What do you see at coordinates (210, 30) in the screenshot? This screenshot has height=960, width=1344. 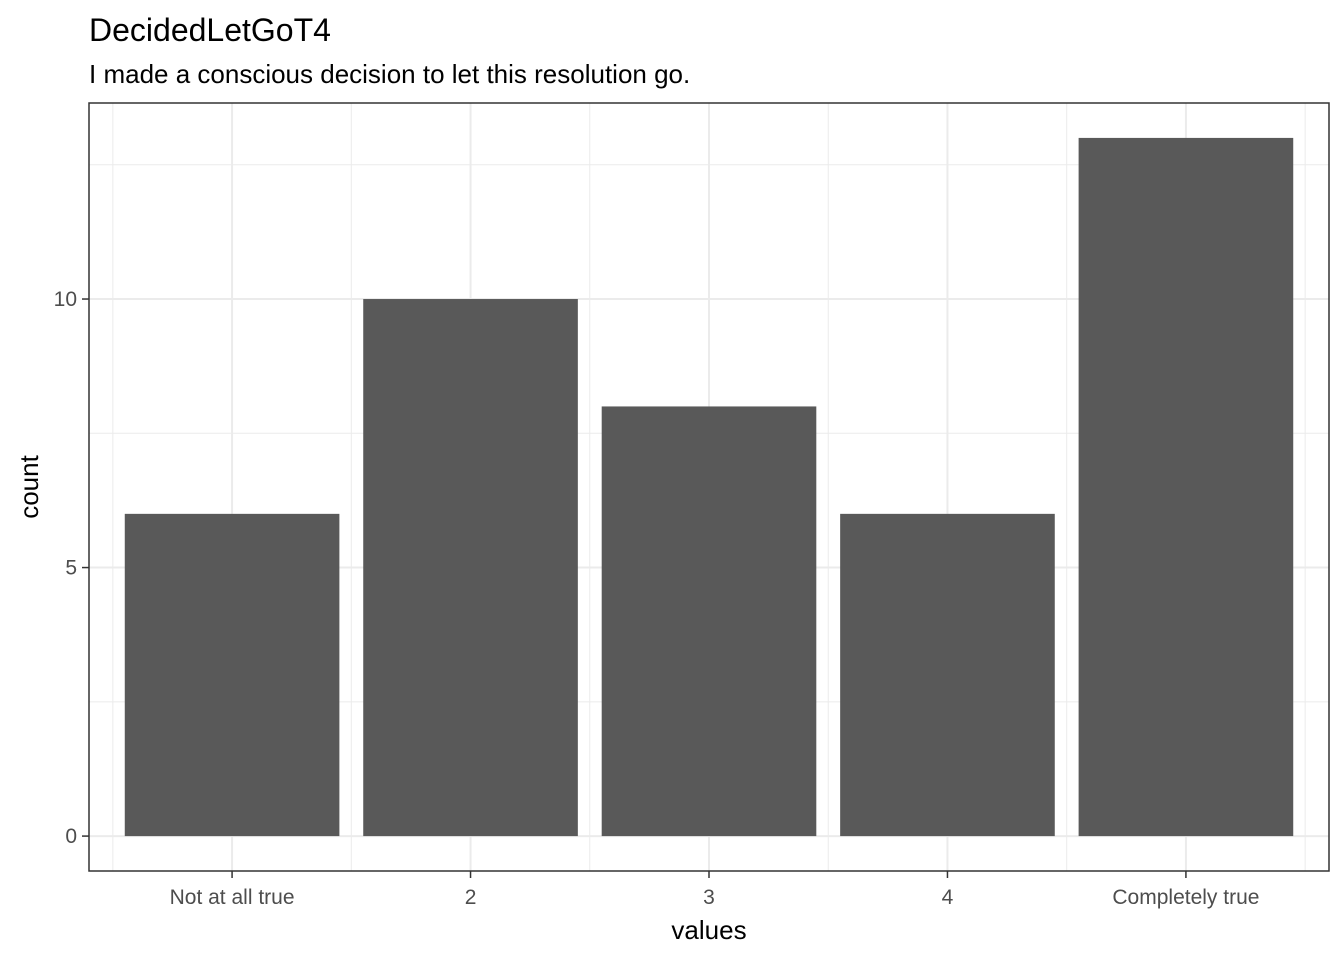 I see `chart-title: DecidedLetGoT4` at bounding box center [210, 30].